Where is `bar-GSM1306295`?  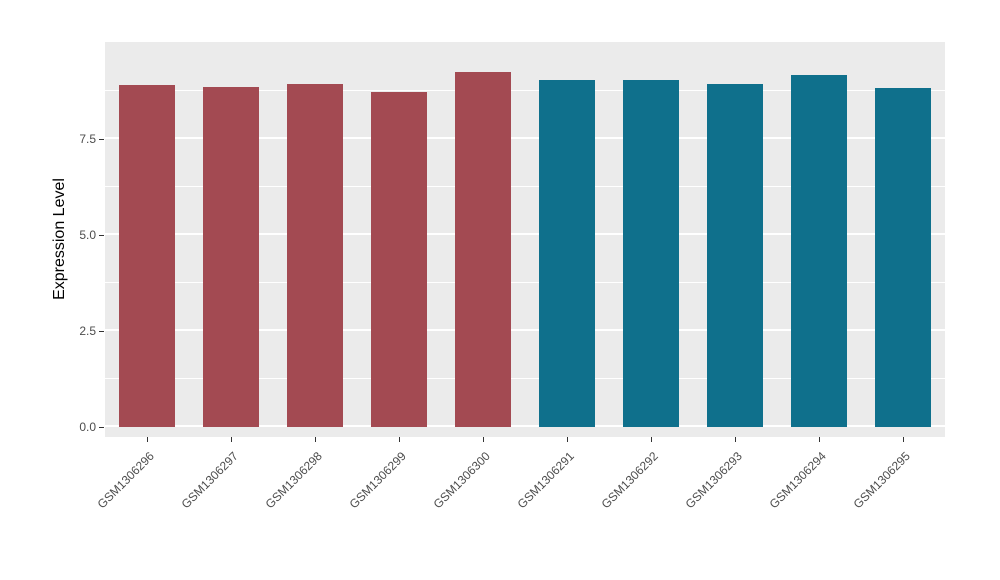 bar-GSM1306295 is located at coordinates (903, 257).